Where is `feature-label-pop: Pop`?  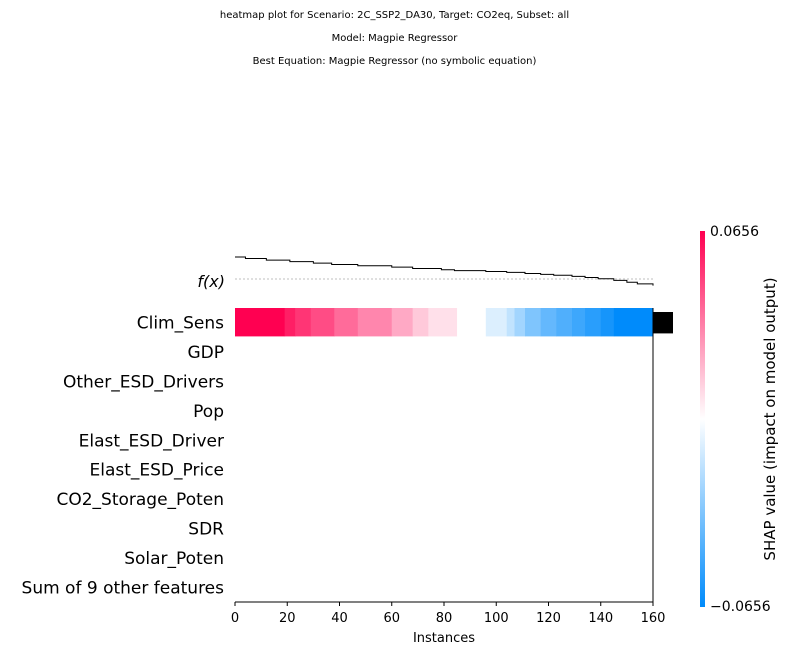
feature-label-pop: Pop is located at coordinates (208, 412).